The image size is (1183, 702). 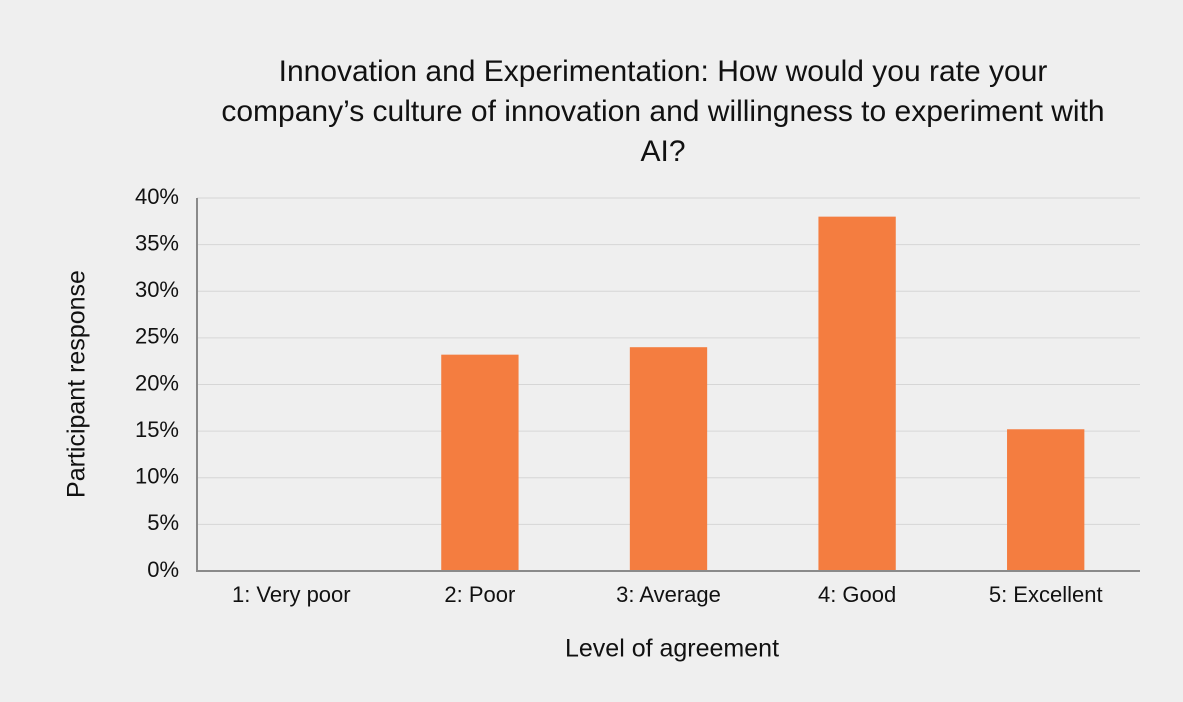 What do you see at coordinates (157, 289) in the screenshot?
I see `y-tick-label: 30%` at bounding box center [157, 289].